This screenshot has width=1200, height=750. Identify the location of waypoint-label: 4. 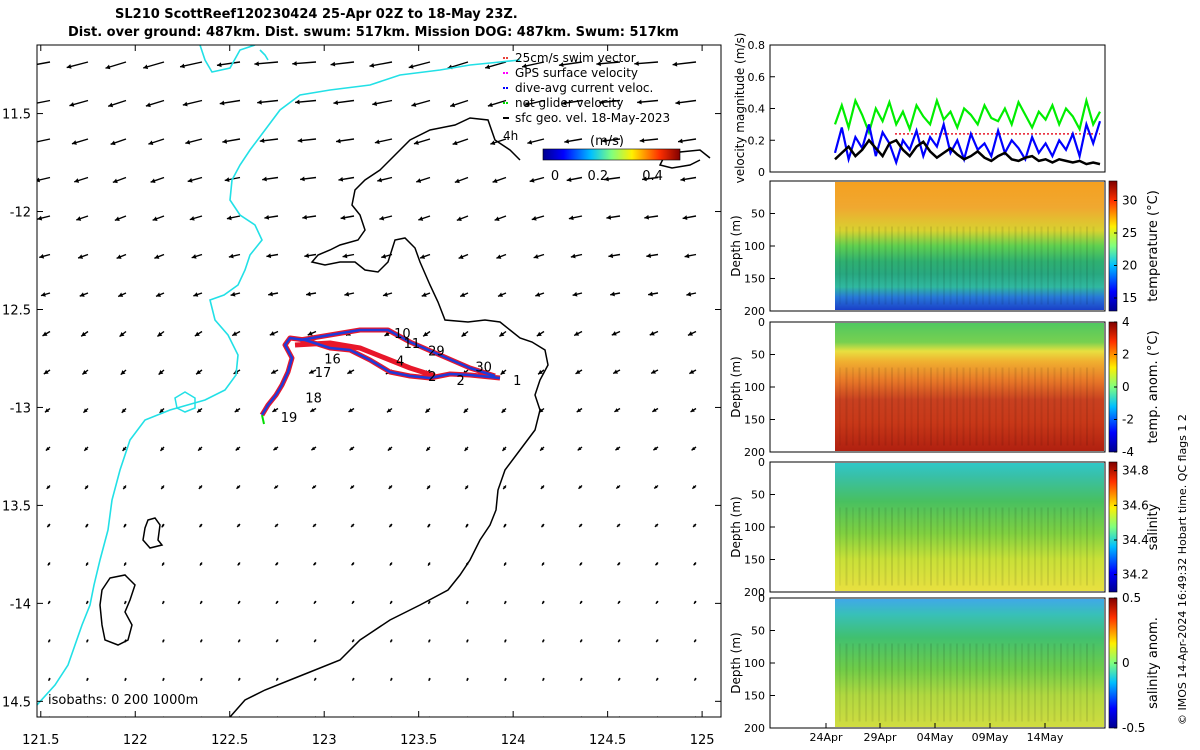
(400, 361).